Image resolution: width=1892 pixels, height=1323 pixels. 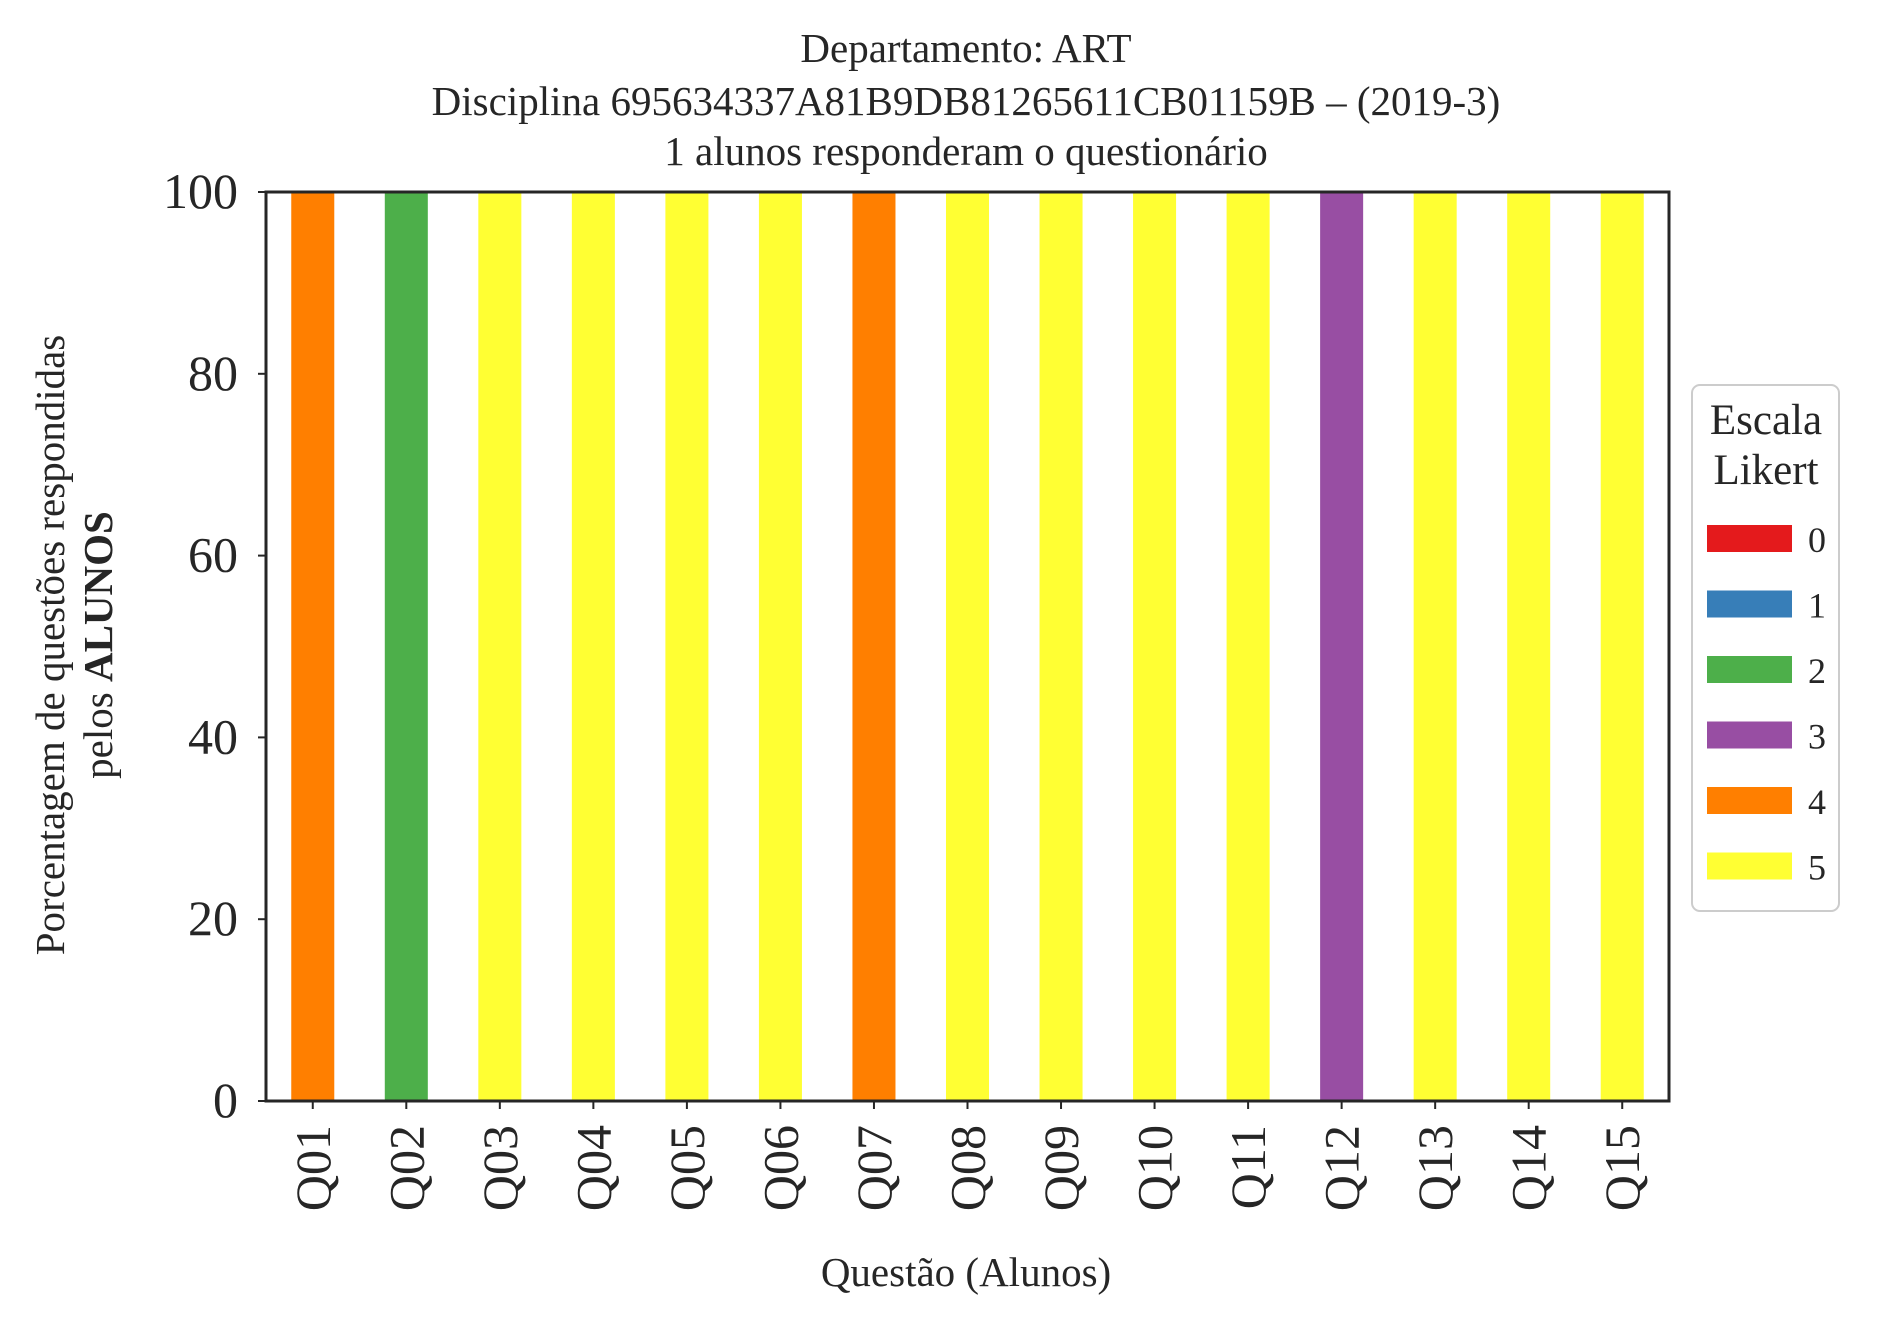 I want to click on y-axis-label-line-2: pelos ALUNOS, so click(x=98, y=645).